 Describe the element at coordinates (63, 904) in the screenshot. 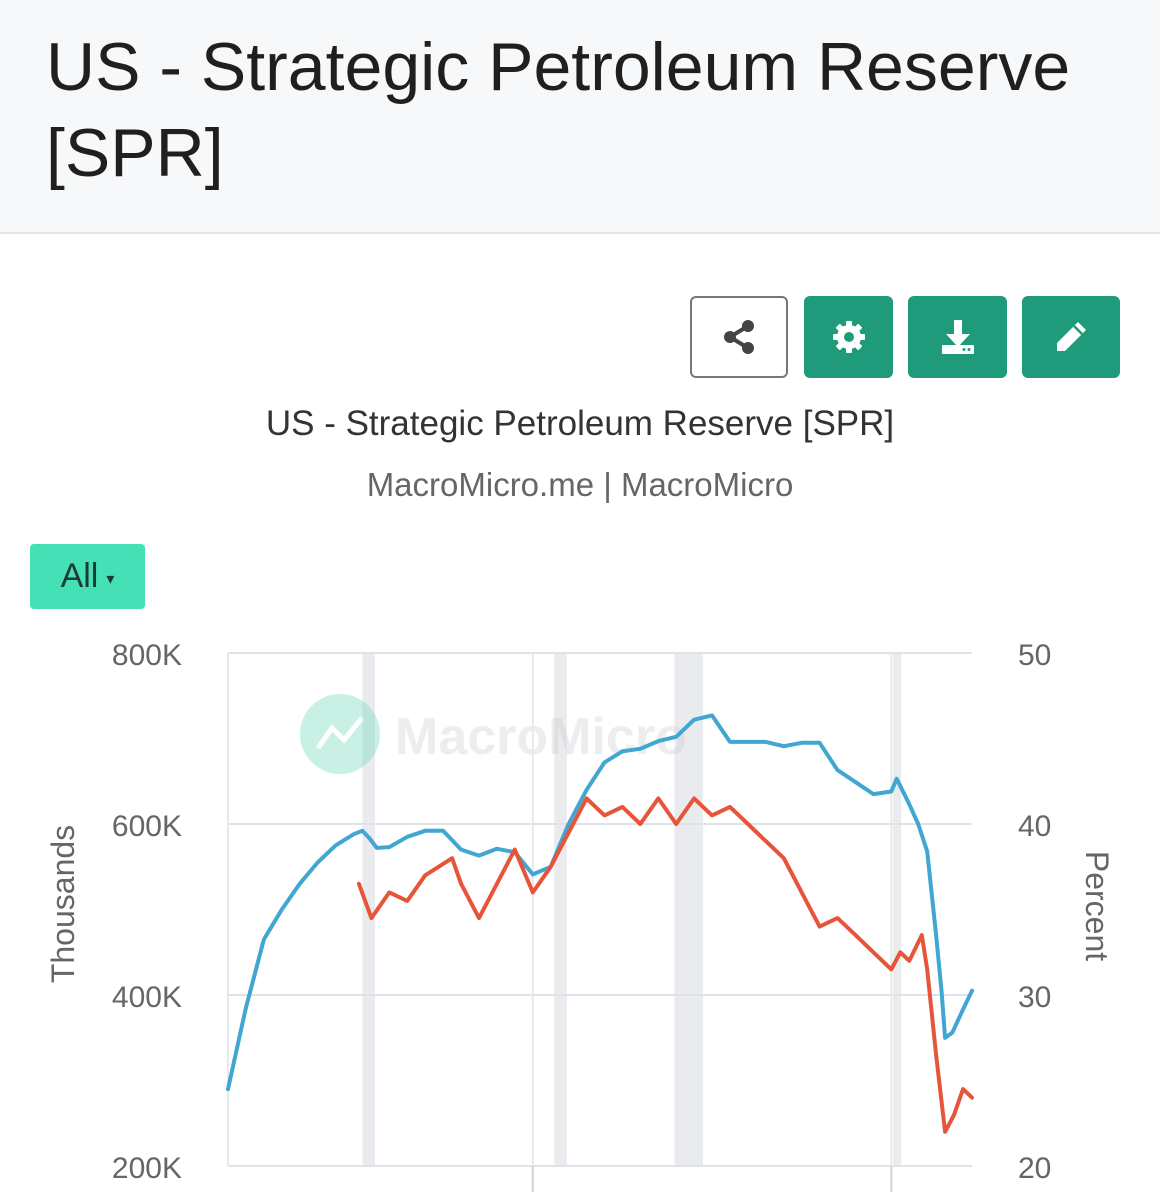

I see `y-left-axis-label: Thousands` at that location.